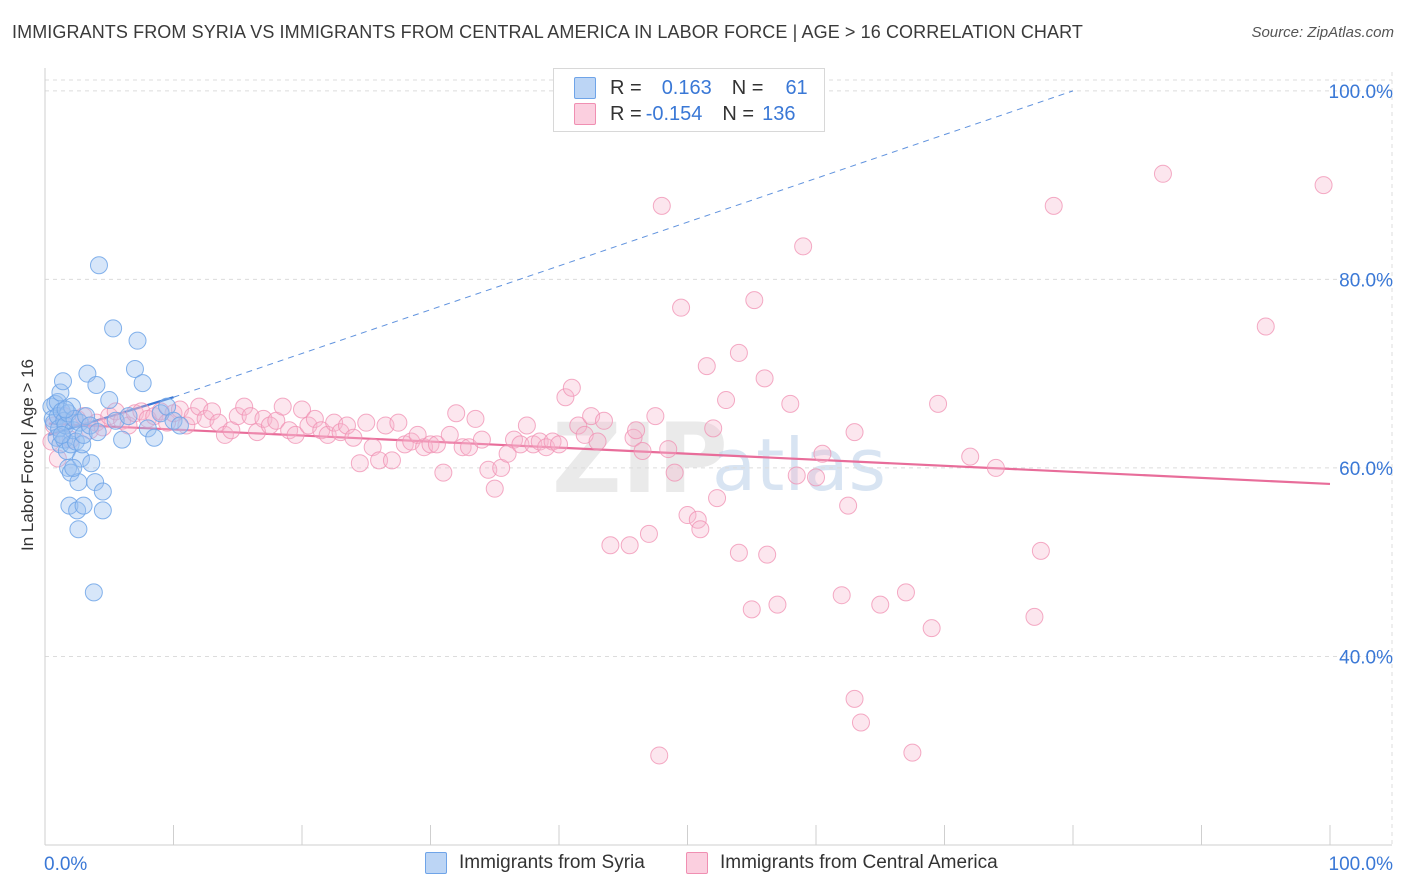  Describe the element at coordinates (626, 87) in the screenshot. I see `r-label: R =` at that location.